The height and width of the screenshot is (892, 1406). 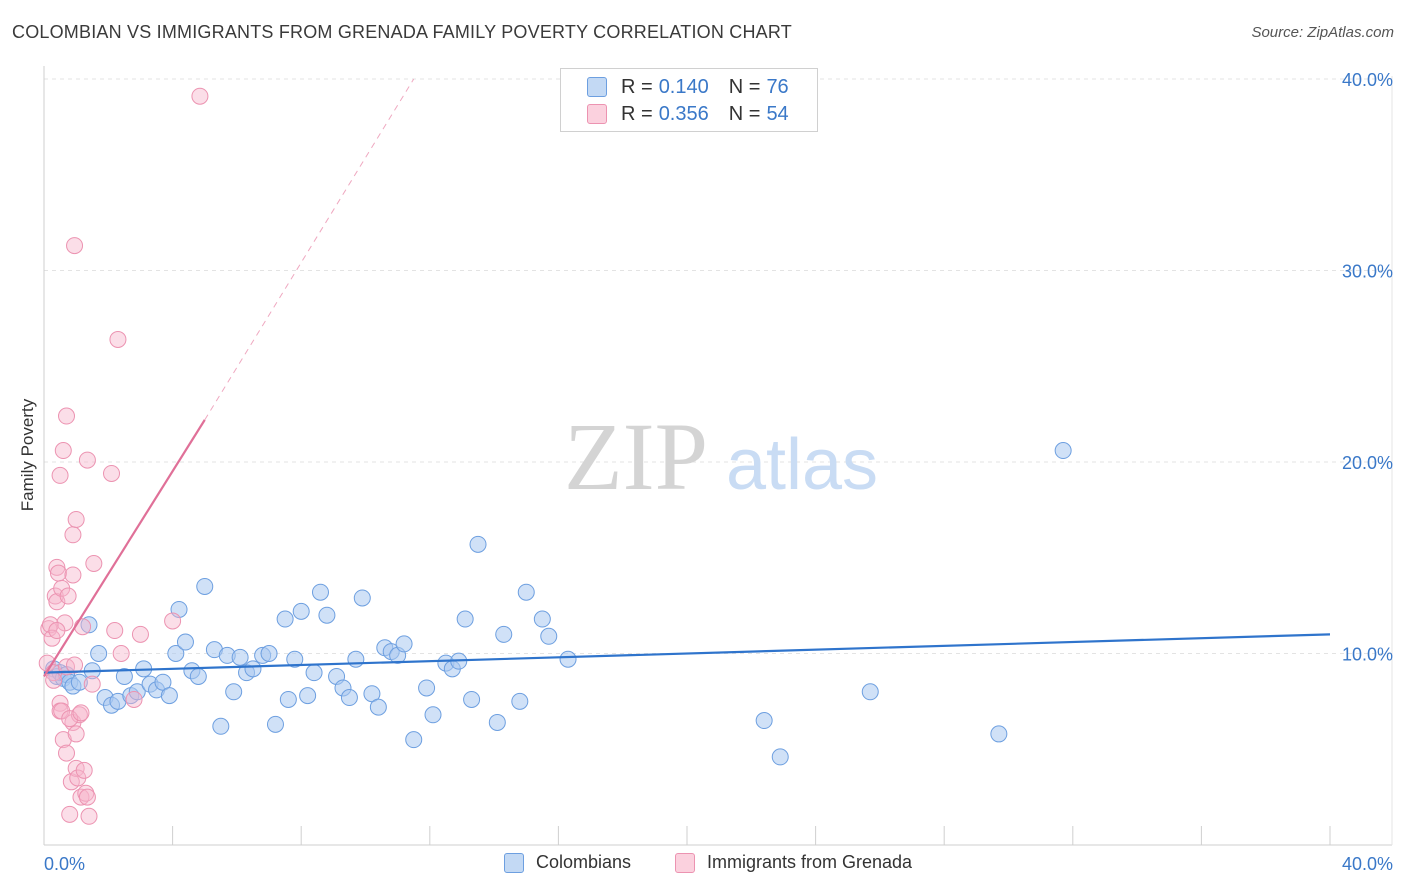 I want to click on grenada-legend-swatch, so click(x=685, y=862).